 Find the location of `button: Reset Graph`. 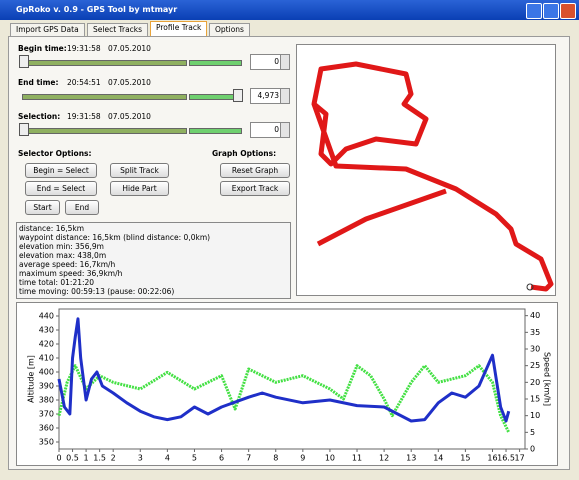

button: Reset Graph is located at coordinates (255, 170).